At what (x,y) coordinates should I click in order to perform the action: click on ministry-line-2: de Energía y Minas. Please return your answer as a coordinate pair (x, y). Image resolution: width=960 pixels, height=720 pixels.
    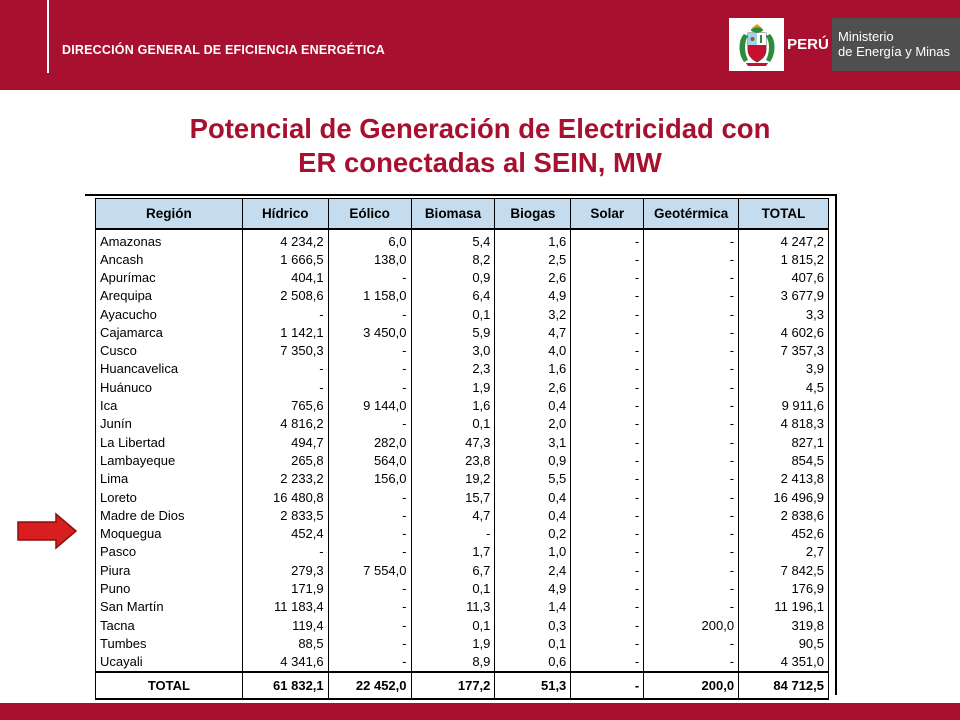
    Looking at the image, I should click on (894, 51).